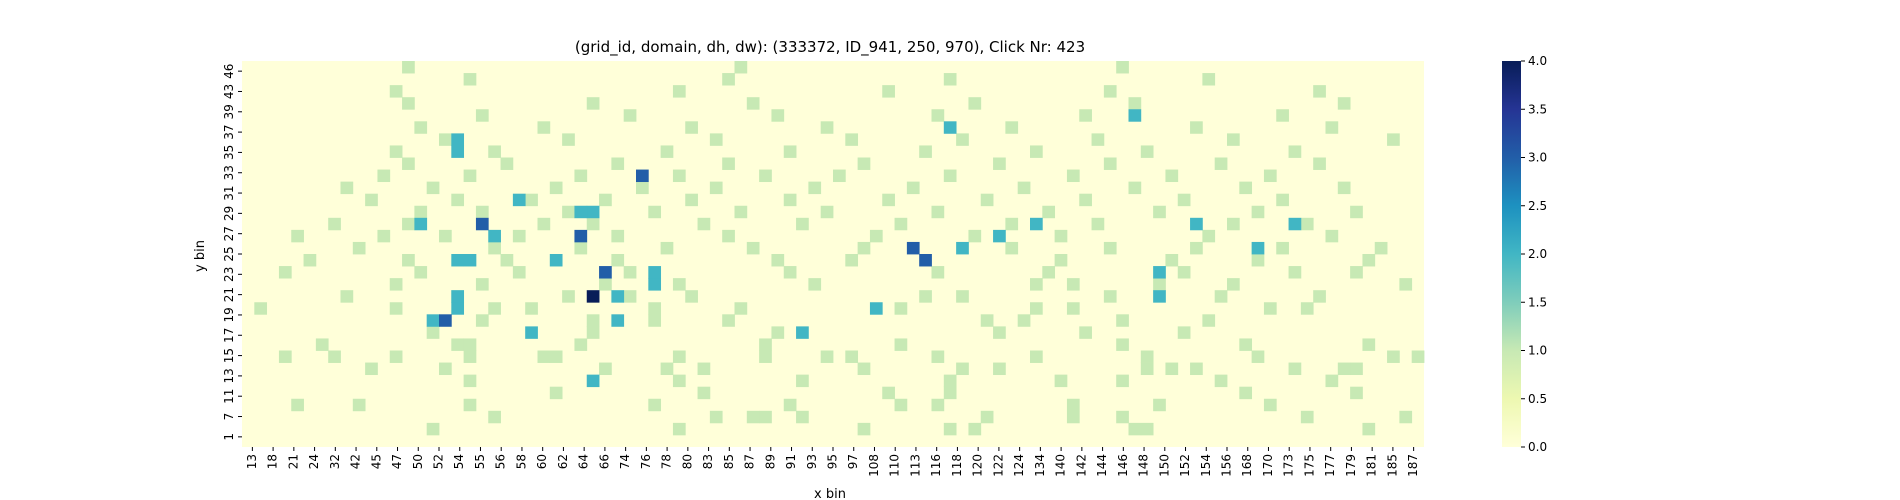  Describe the element at coordinates (229, 172) in the screenshot. I see `y-tick-label: 33` at that location.